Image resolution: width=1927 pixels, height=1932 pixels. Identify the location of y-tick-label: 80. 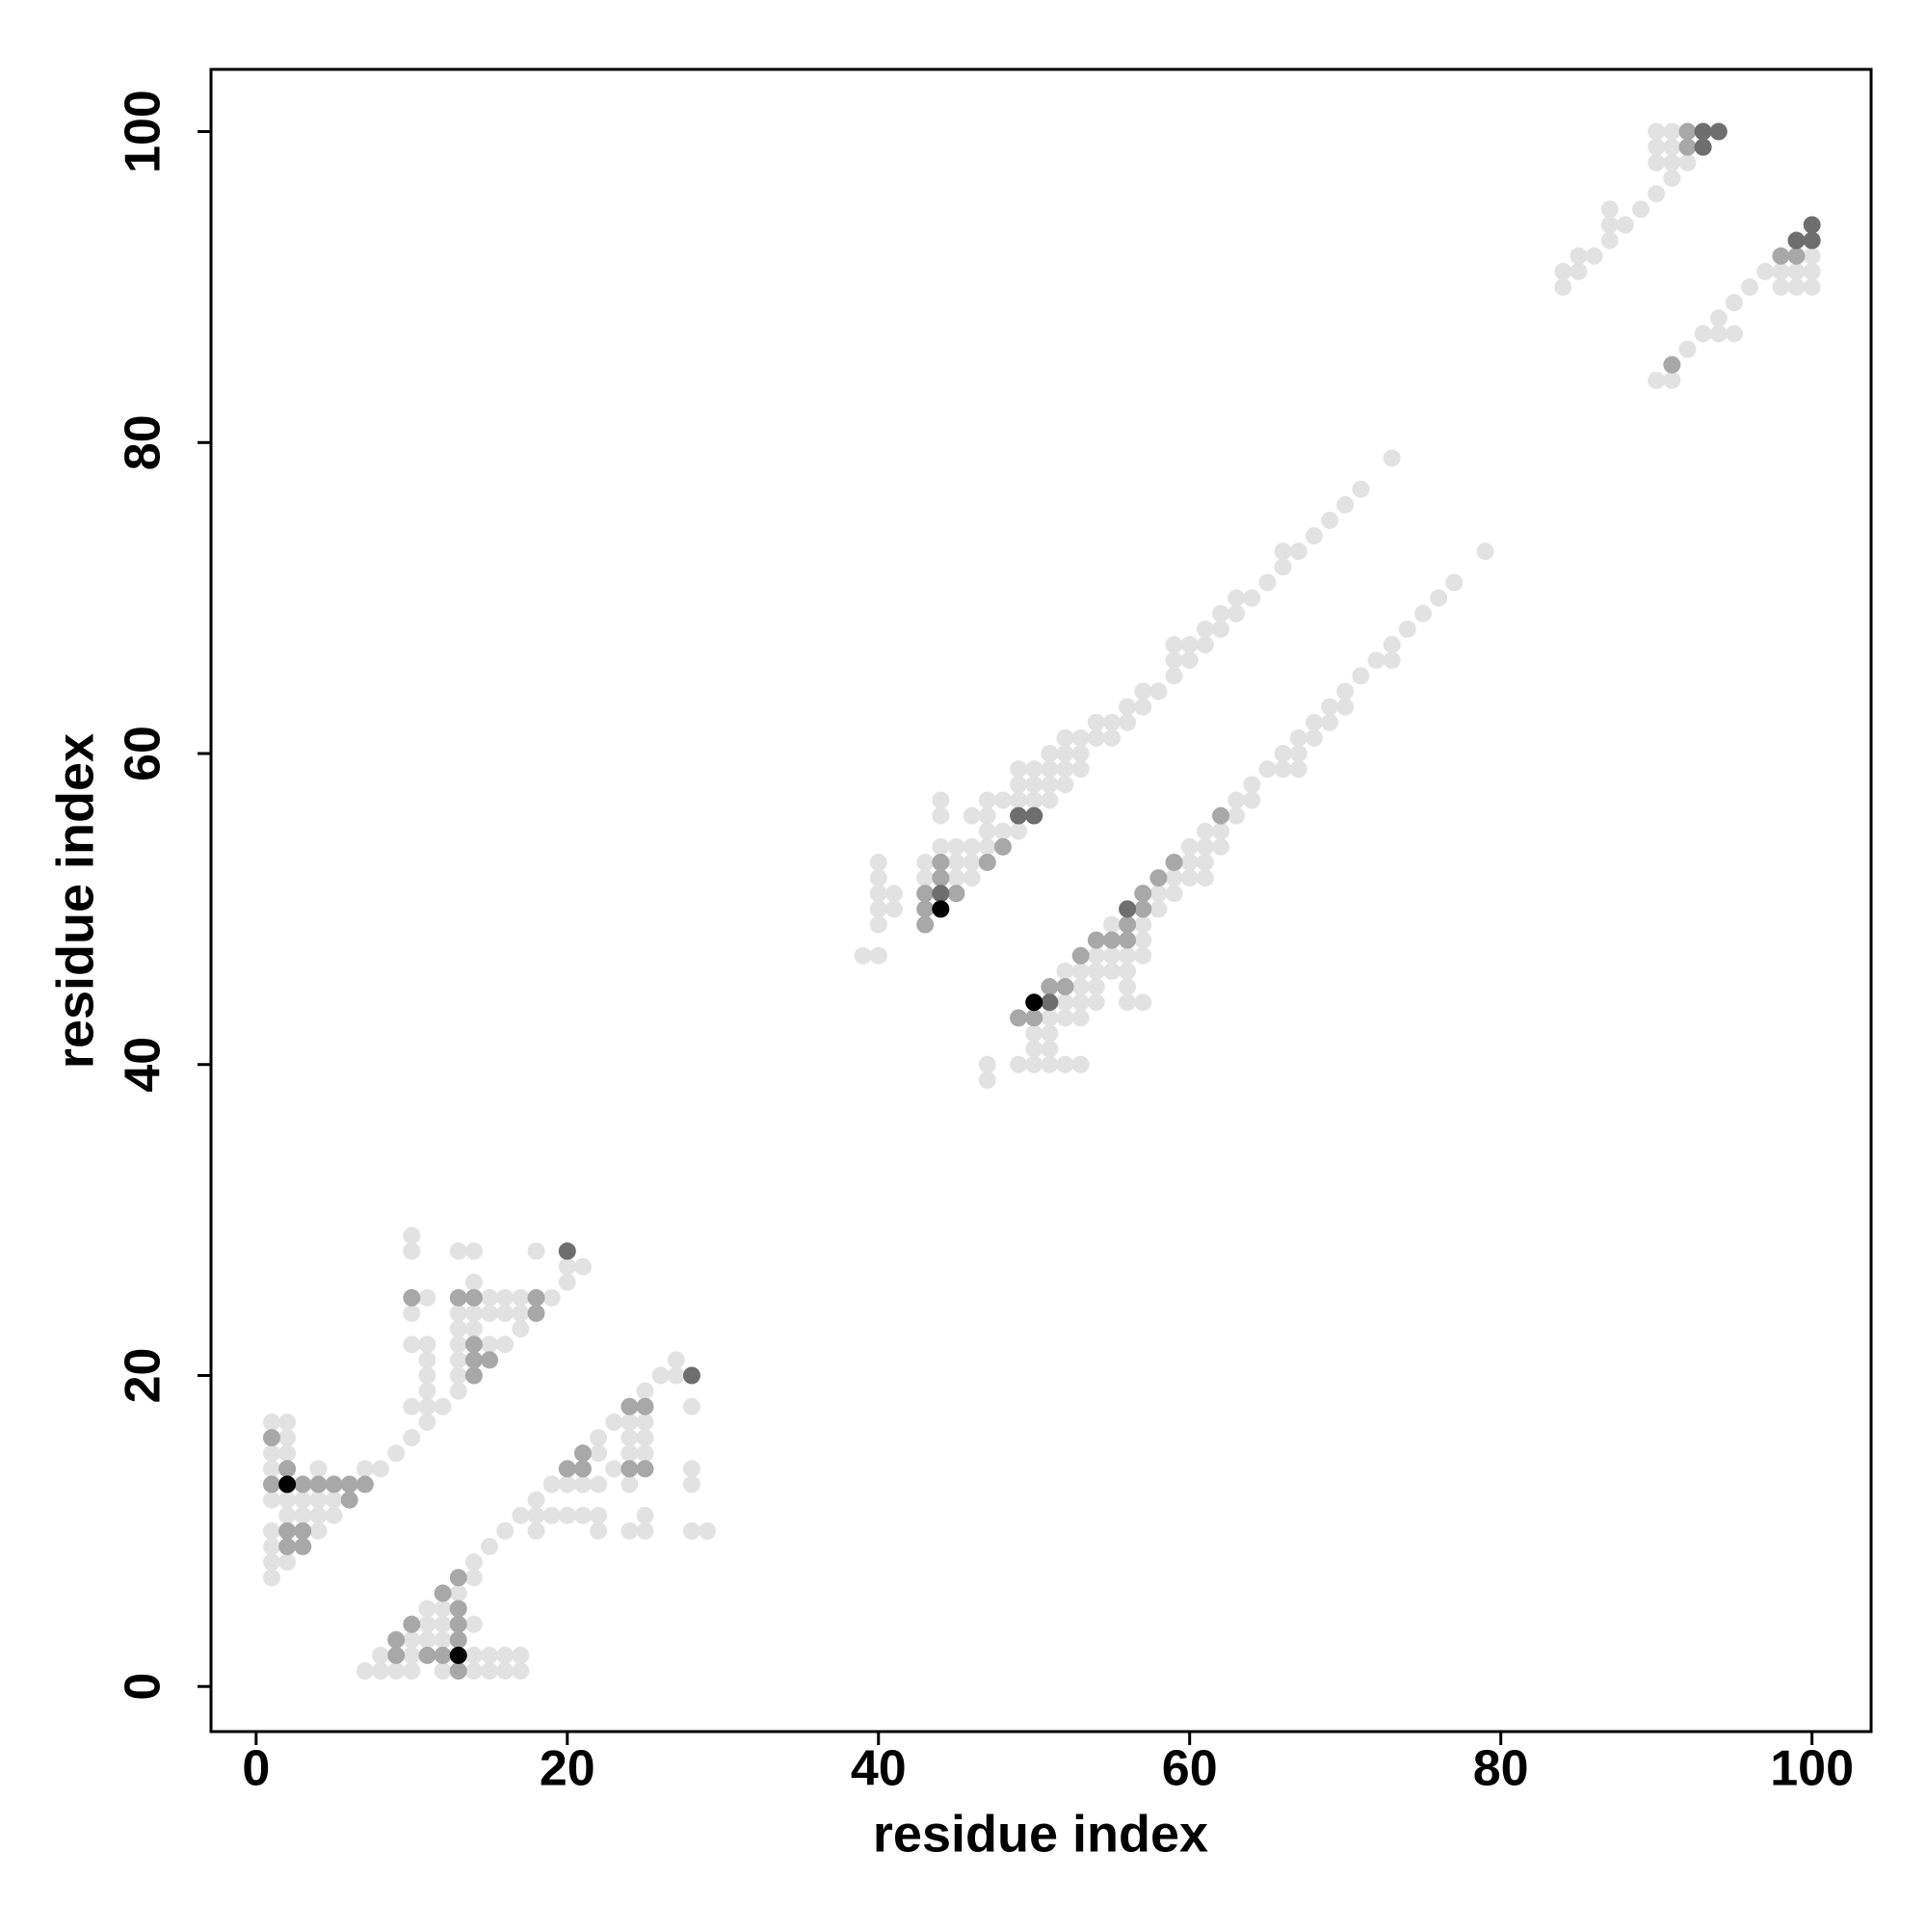
(144, 442).